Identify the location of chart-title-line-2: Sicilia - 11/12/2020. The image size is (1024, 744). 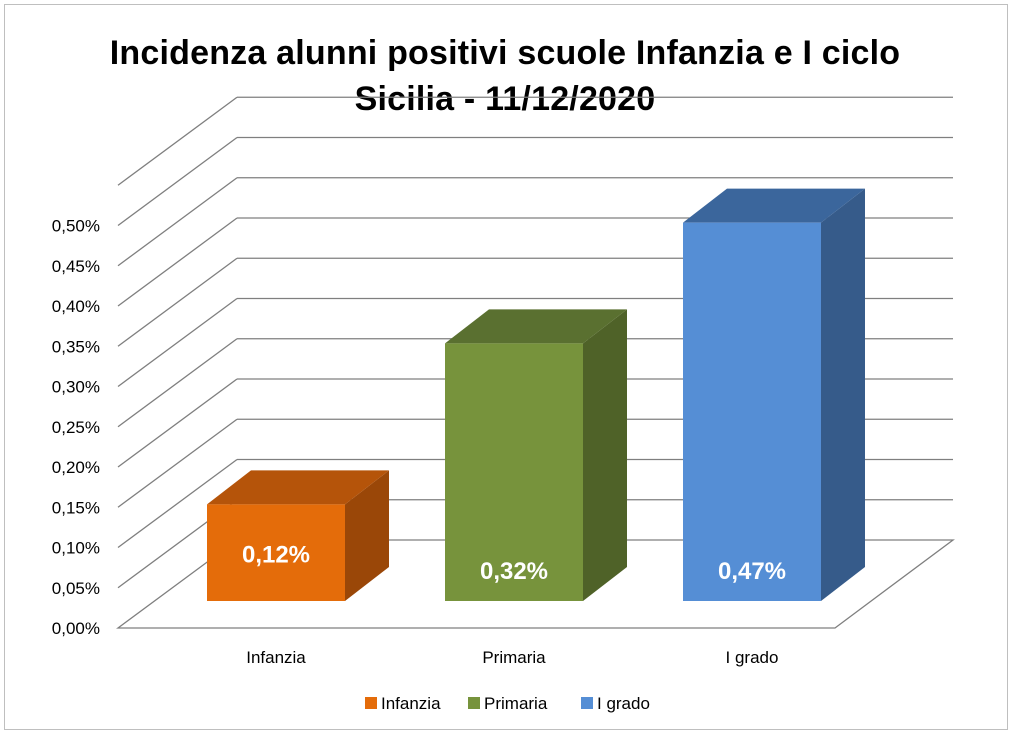
(505, 99).